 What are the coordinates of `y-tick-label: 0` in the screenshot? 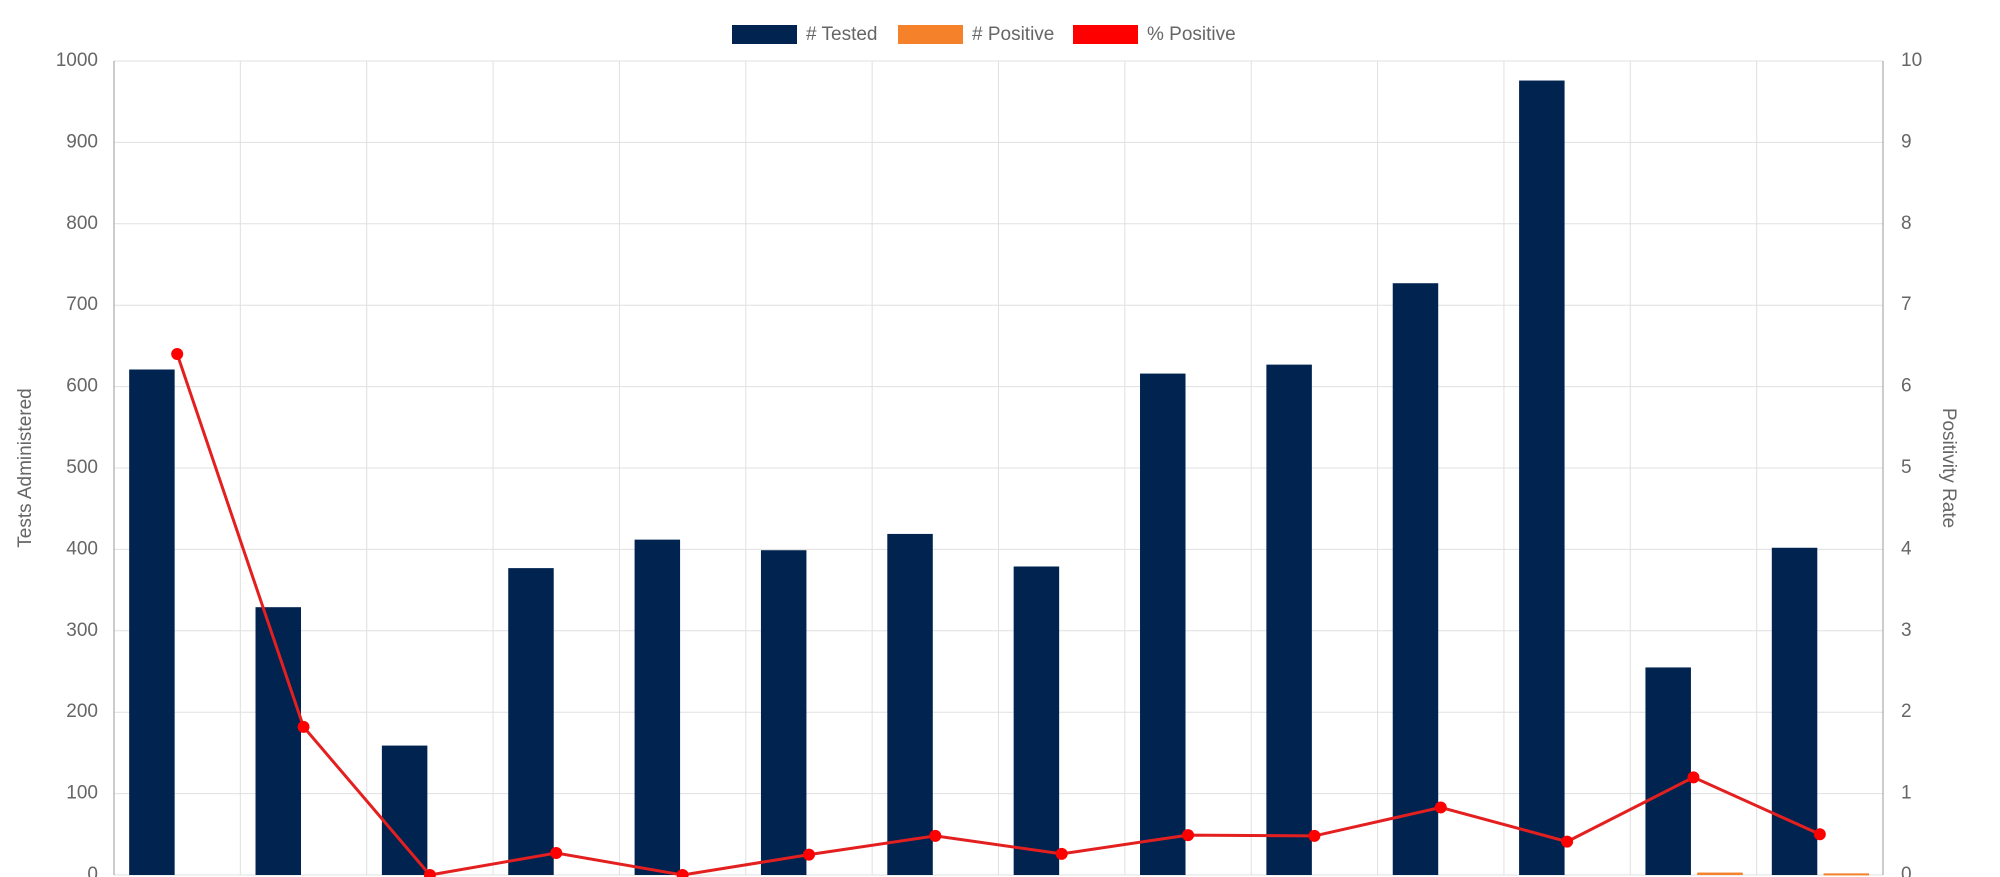 It's located at (92, 870).